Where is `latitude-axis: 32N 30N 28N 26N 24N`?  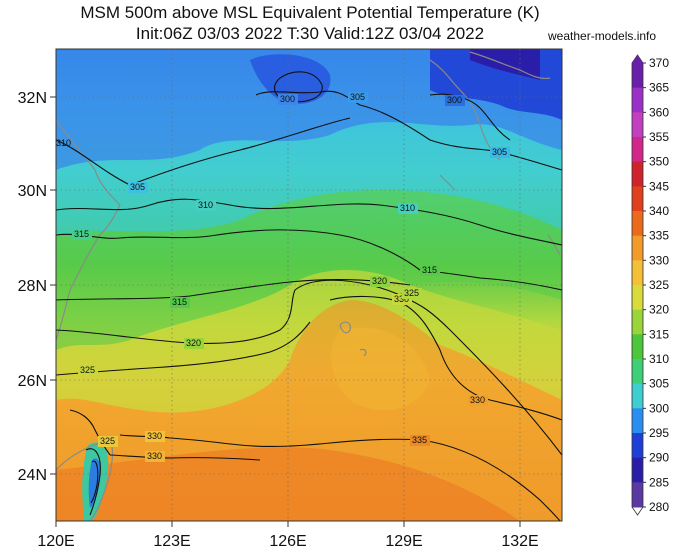 latitude-axis: 32N 30N 28N 26N 24N is located at coordinates (37, 287).